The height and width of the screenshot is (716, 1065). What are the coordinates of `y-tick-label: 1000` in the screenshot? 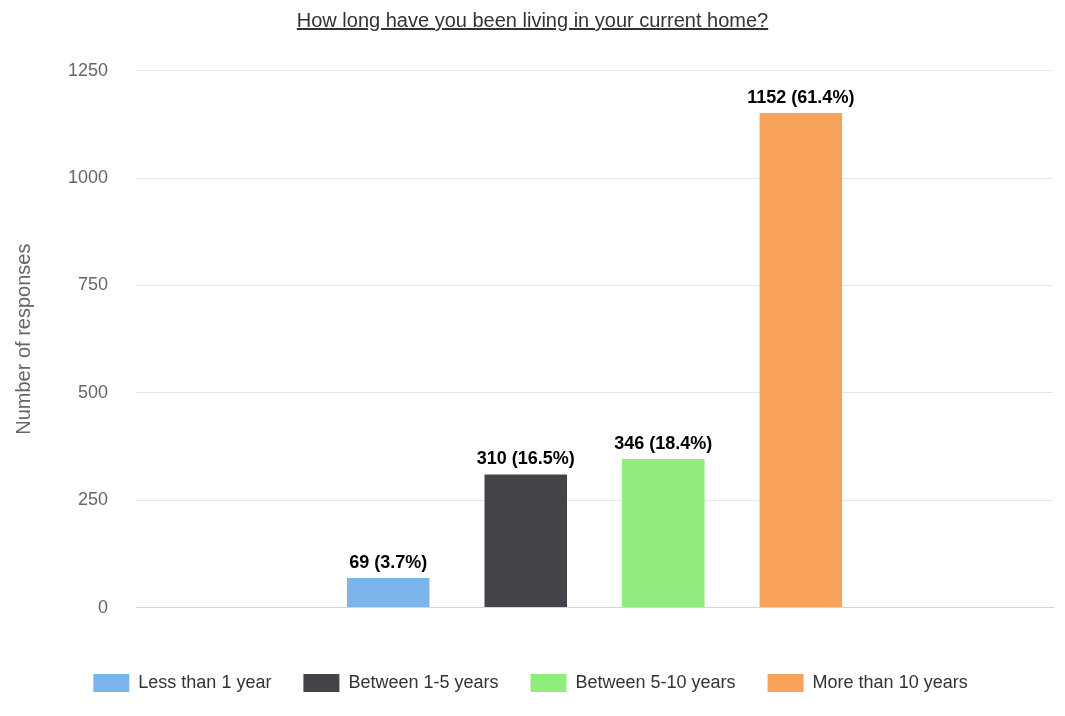 It's located at (88, 177).